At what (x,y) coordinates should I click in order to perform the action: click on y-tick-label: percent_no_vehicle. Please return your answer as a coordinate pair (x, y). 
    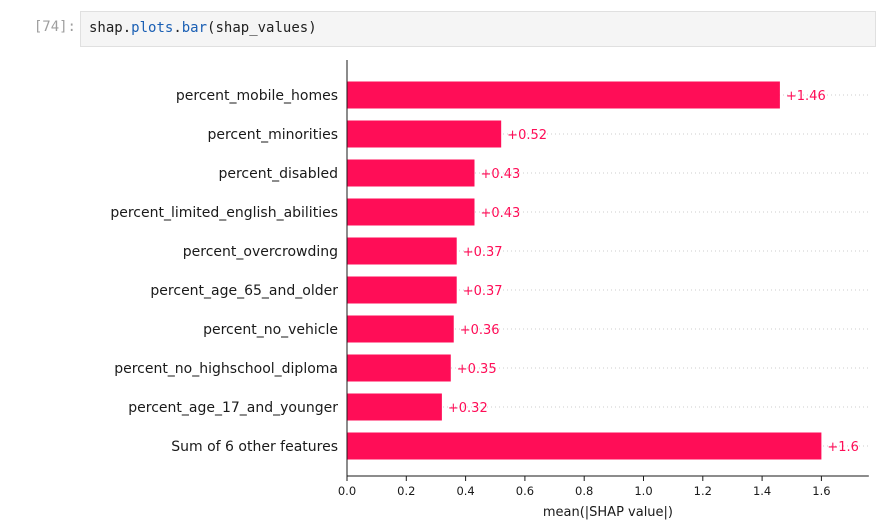
    Looking at the image, I should click on (270, 330).